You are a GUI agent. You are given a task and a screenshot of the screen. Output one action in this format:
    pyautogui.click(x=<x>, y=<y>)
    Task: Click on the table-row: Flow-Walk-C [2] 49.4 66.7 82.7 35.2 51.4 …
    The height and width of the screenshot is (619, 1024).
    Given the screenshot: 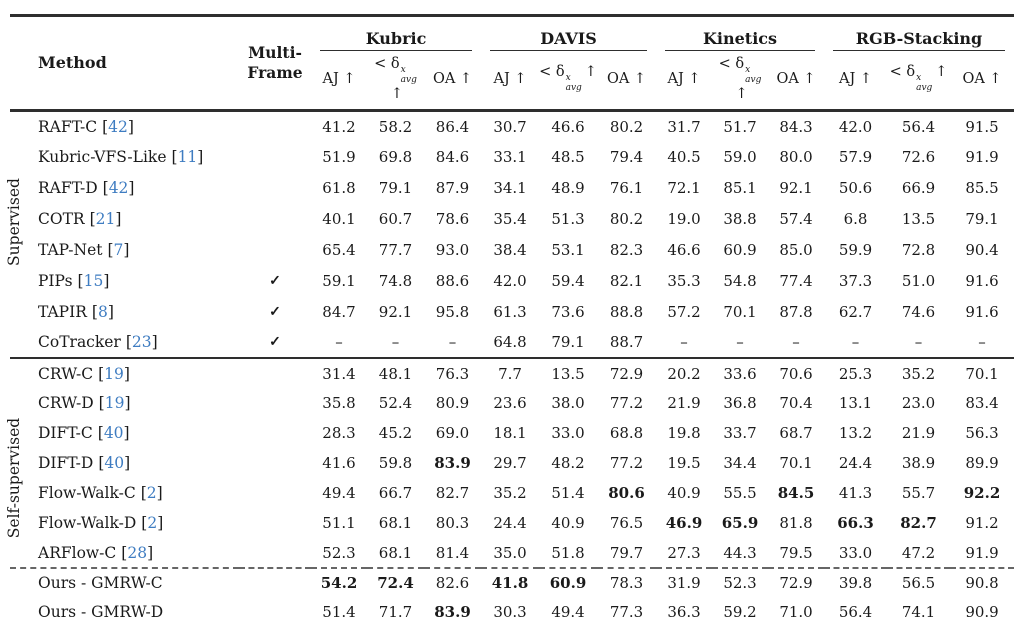 What is the action you would take?
    pyautogui.click(x=512, y=493)
    